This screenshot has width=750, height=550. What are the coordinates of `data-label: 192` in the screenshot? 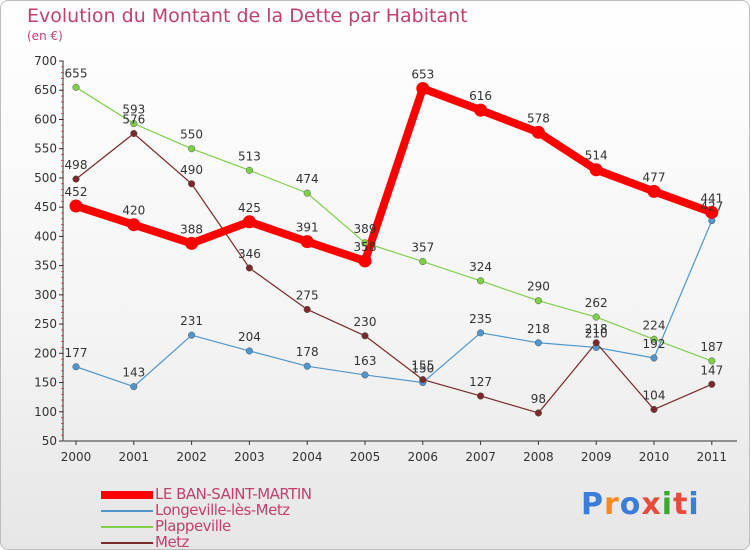 It's located at (654, 344).